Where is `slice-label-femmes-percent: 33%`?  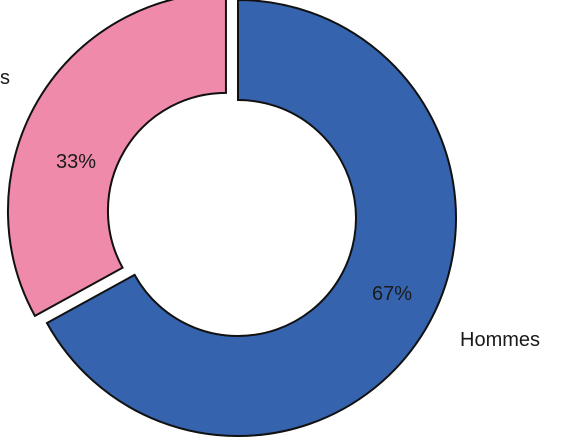
slice-label-femmes-percent: 33% is located at coordinates (76, 162).